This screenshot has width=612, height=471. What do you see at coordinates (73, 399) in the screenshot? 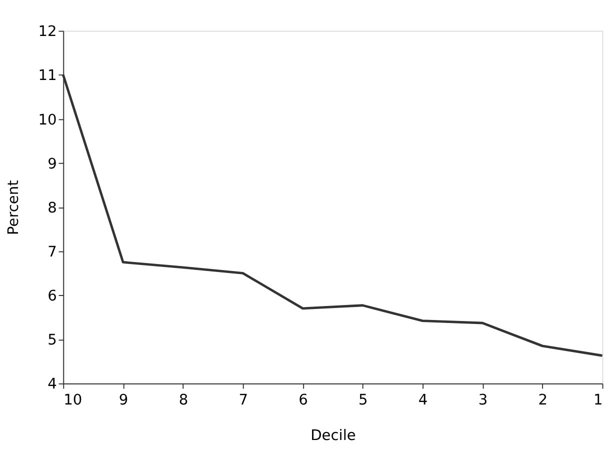
I see `x-tick-label: 10` at bounding box center [73, 399].